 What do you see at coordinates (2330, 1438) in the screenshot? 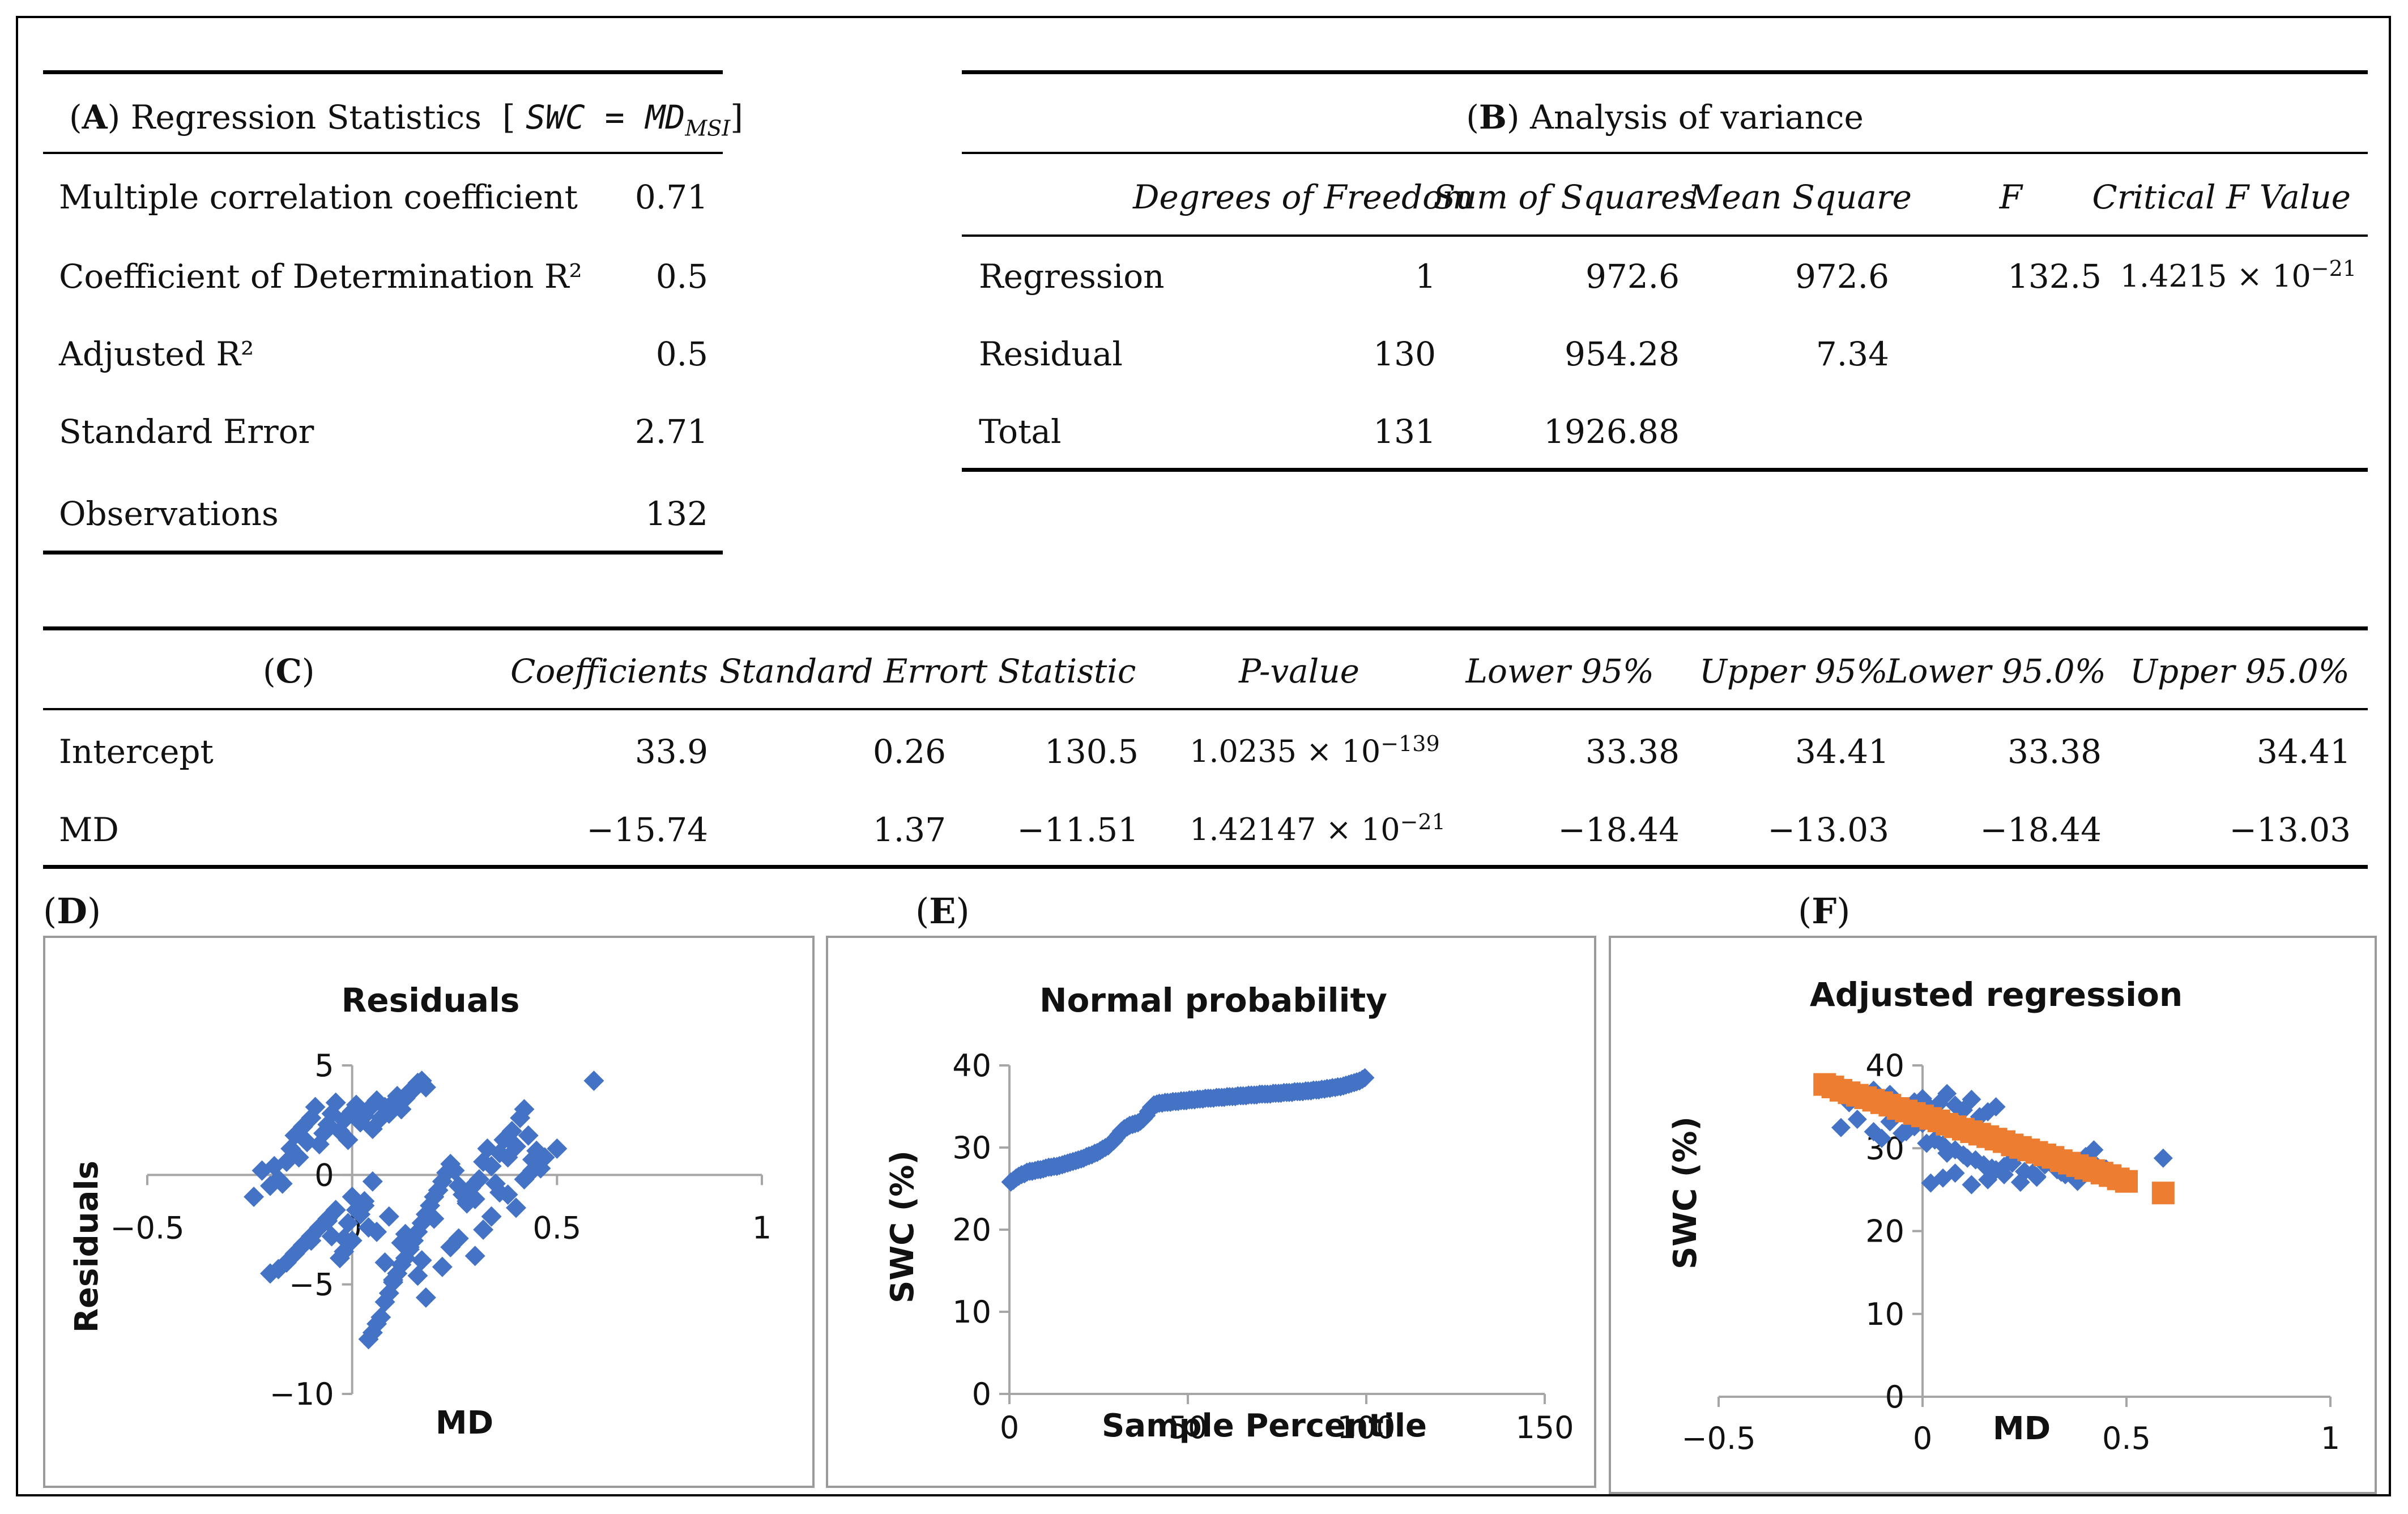
I see `x-tick-label: 1` at bounding box center [2330, 1438].